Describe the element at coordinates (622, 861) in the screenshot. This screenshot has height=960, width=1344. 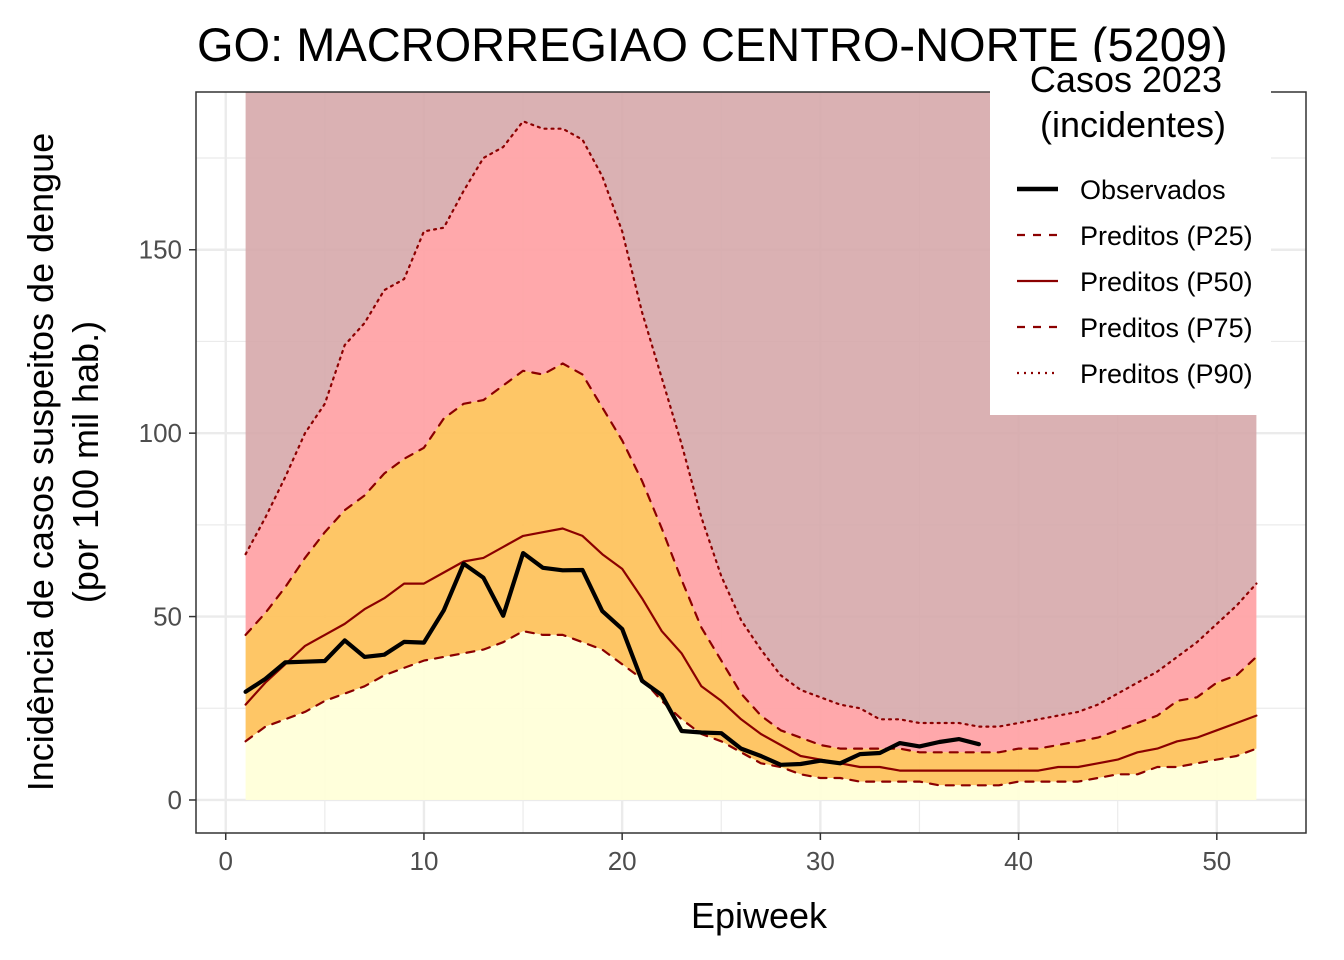
I see `x-tick-label: 20` at that location.